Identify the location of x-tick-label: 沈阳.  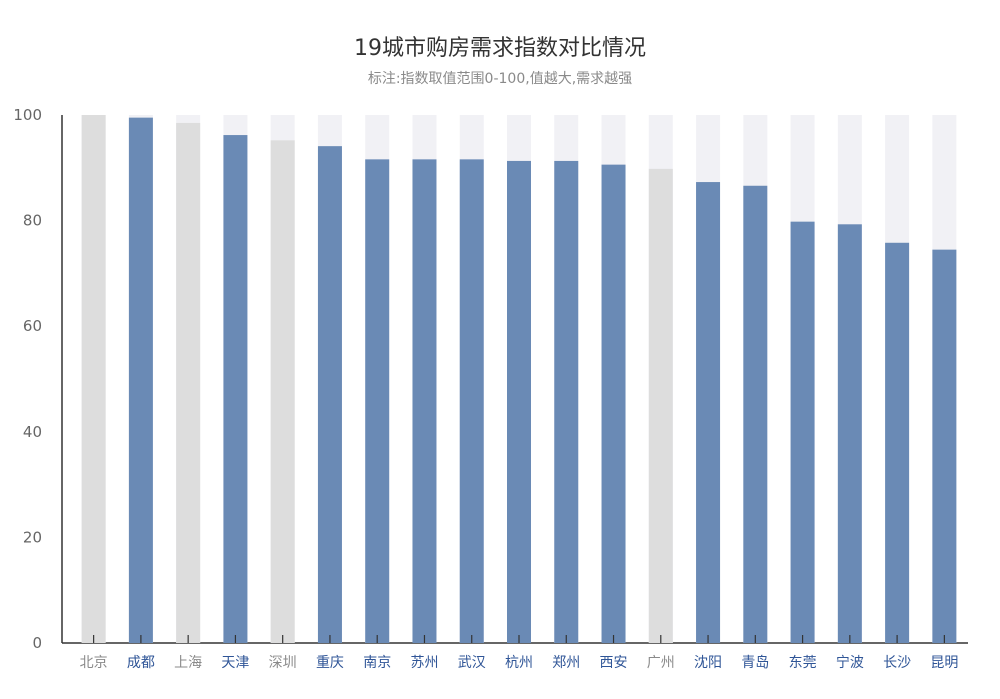
(708, 663).